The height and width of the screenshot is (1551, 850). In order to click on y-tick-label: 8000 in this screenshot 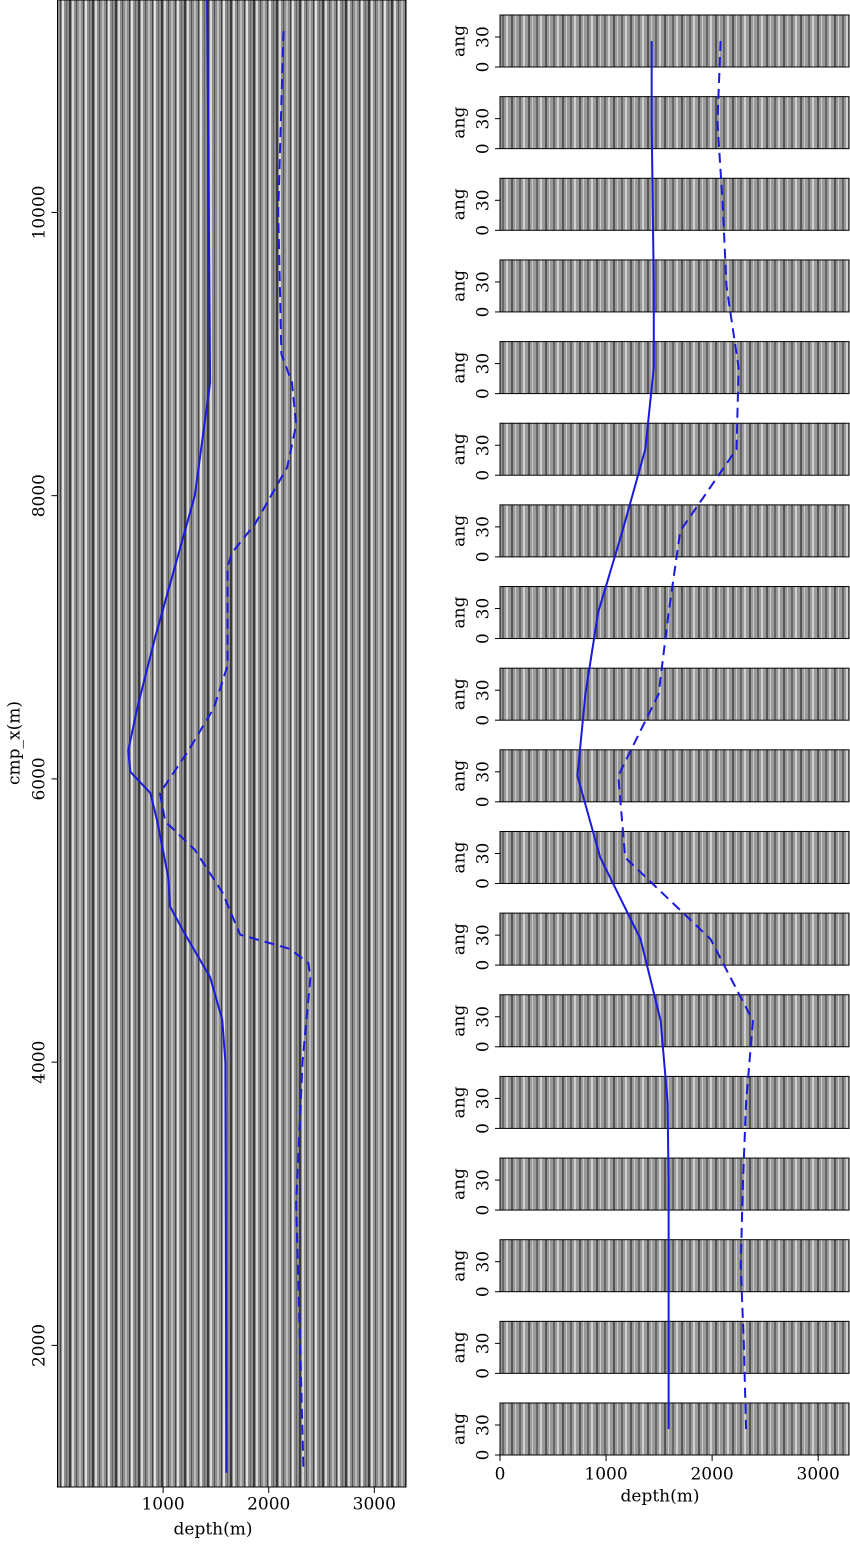, I will do `click(40, 495)`.